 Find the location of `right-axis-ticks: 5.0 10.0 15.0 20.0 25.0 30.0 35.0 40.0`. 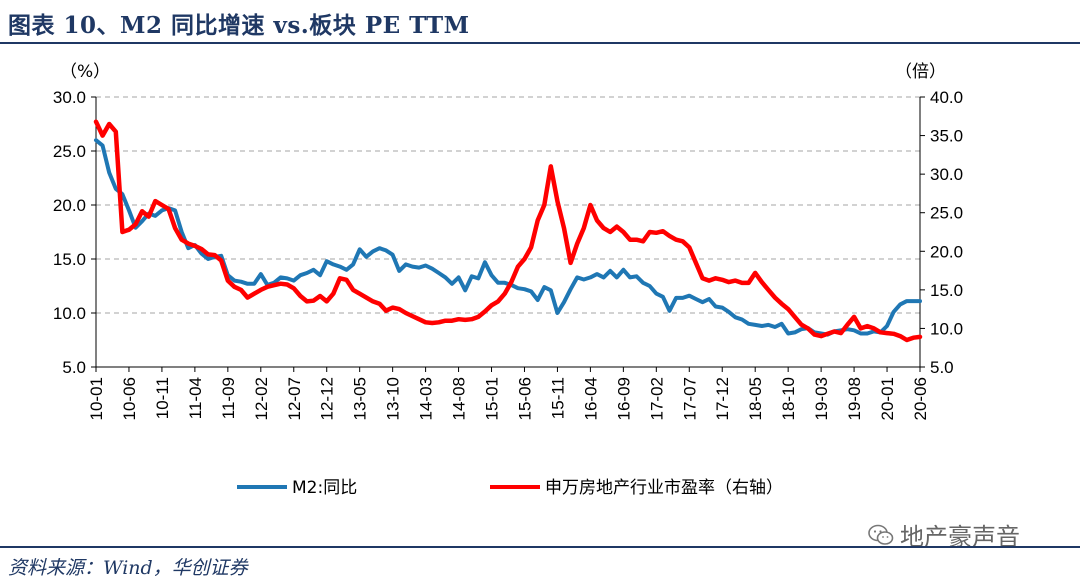

right-axis-ticks: 5.0 10.0 15.0 20.0 25.0 30.0 35.0 40.0 is located at coordinates (941, 232).